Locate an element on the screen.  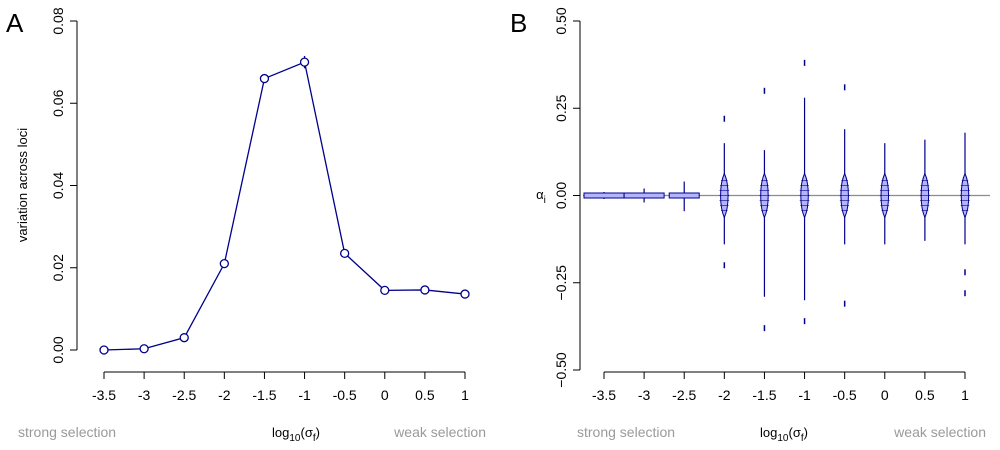
panel-a-annotation-weak: weak selection is located at coordinates (439, 432).